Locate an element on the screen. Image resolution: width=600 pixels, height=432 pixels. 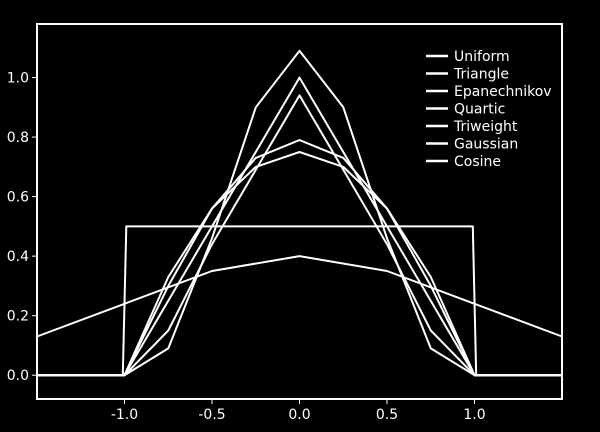
y-tick-label: 0.4 is located at coordinates (18, 257).